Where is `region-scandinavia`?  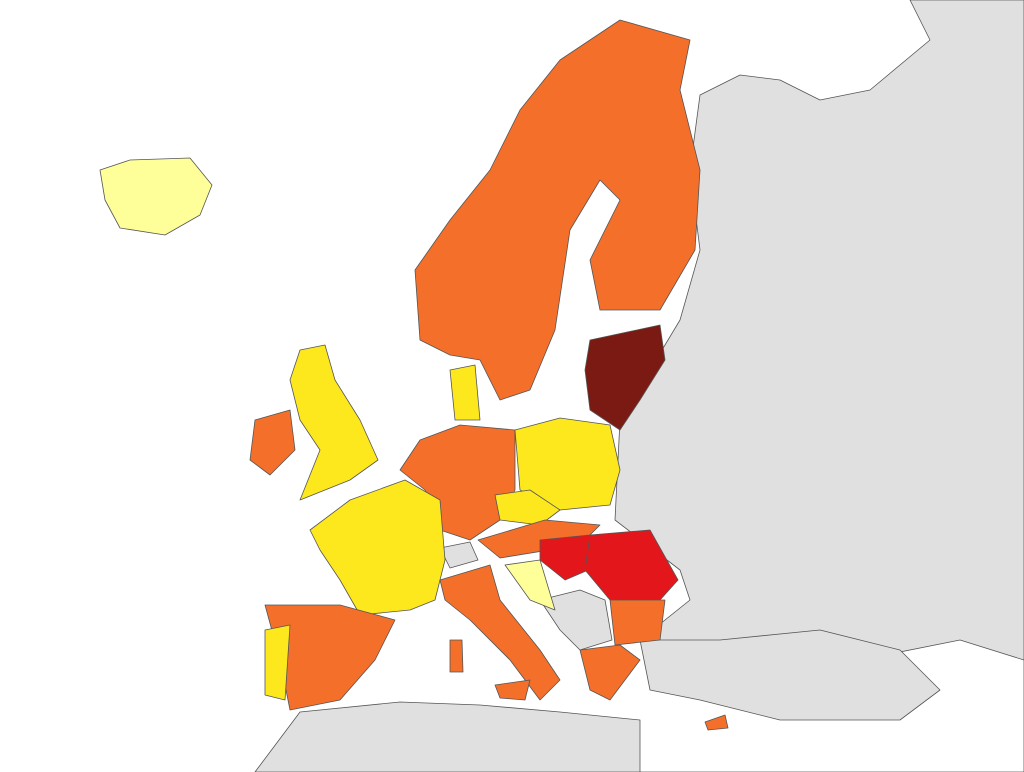 region-scandinavia is located at coordinates (557, 210).